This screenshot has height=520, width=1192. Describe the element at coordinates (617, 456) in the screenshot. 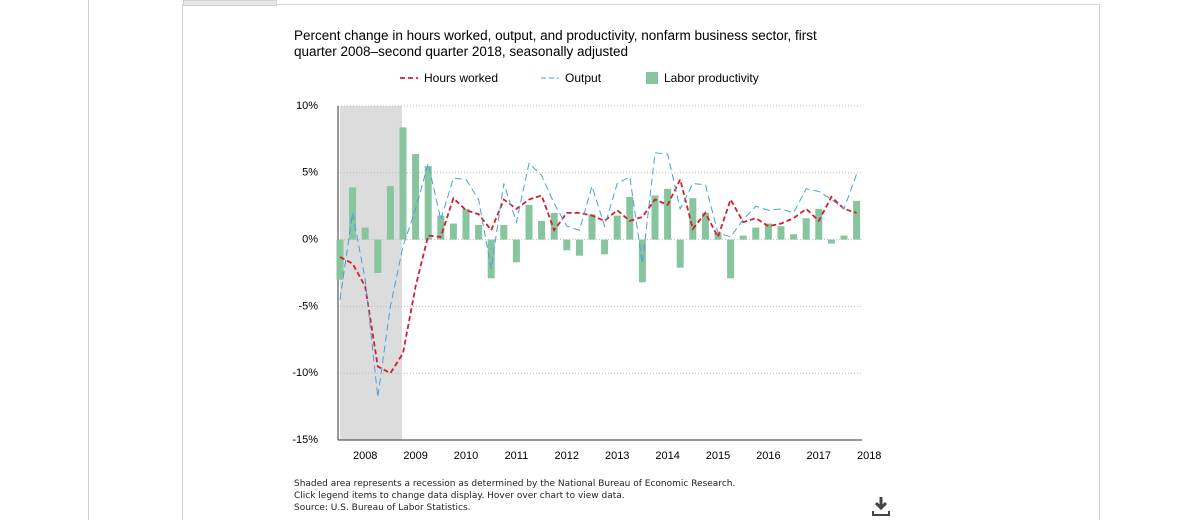

I see `x-tick-label: 2013` at that location.